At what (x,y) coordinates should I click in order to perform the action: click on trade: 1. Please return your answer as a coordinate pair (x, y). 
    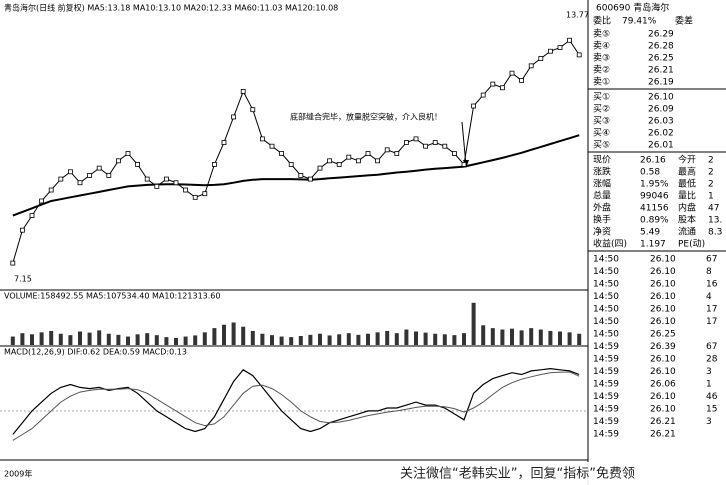
    Looking at the image, I should click on (709, 385).